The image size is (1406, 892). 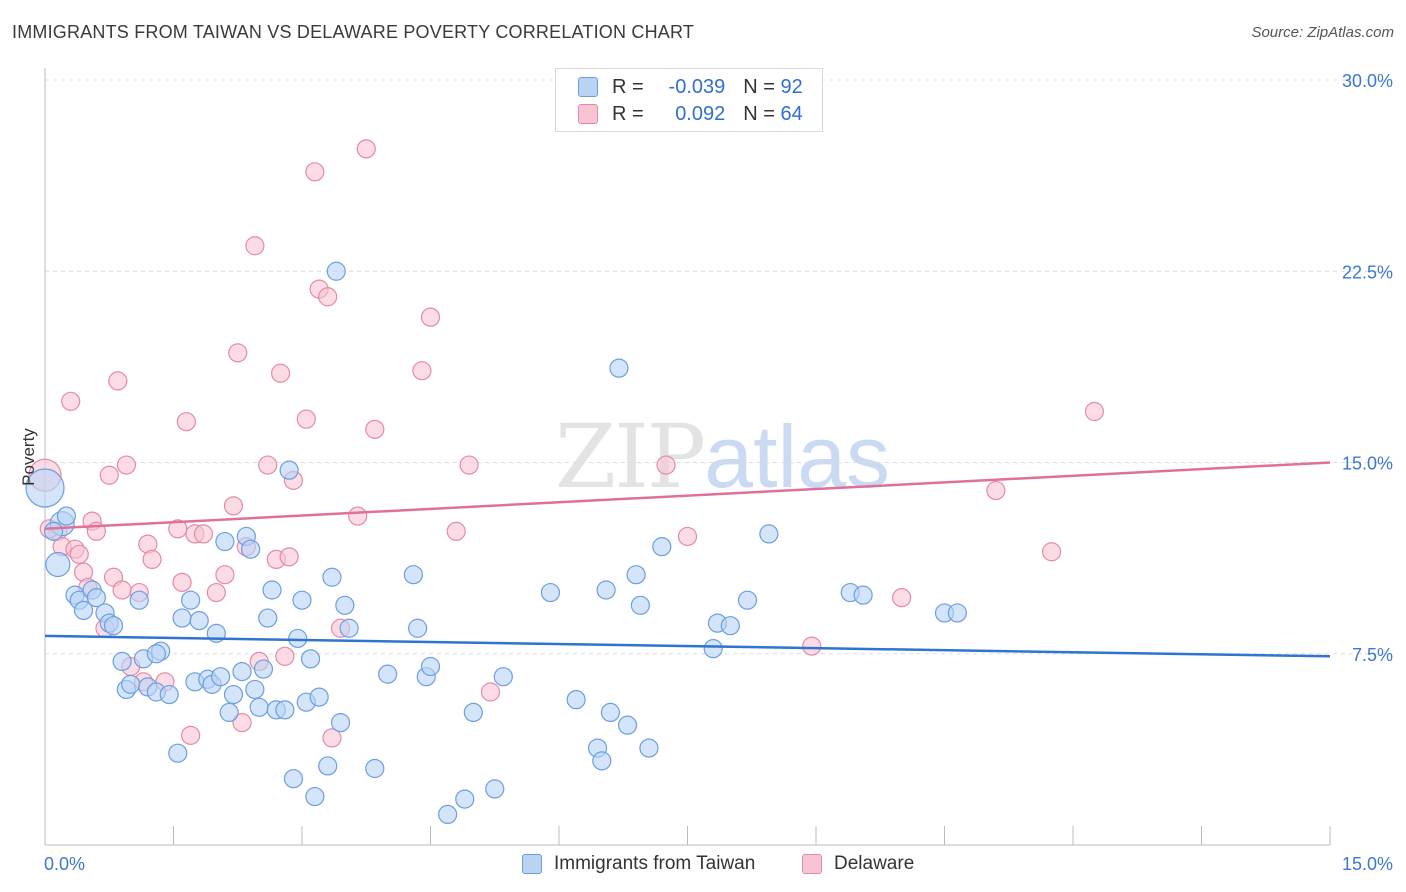 I want to click on source-label: Source: ZipAtlas.com, so click(x=1322, y=32).